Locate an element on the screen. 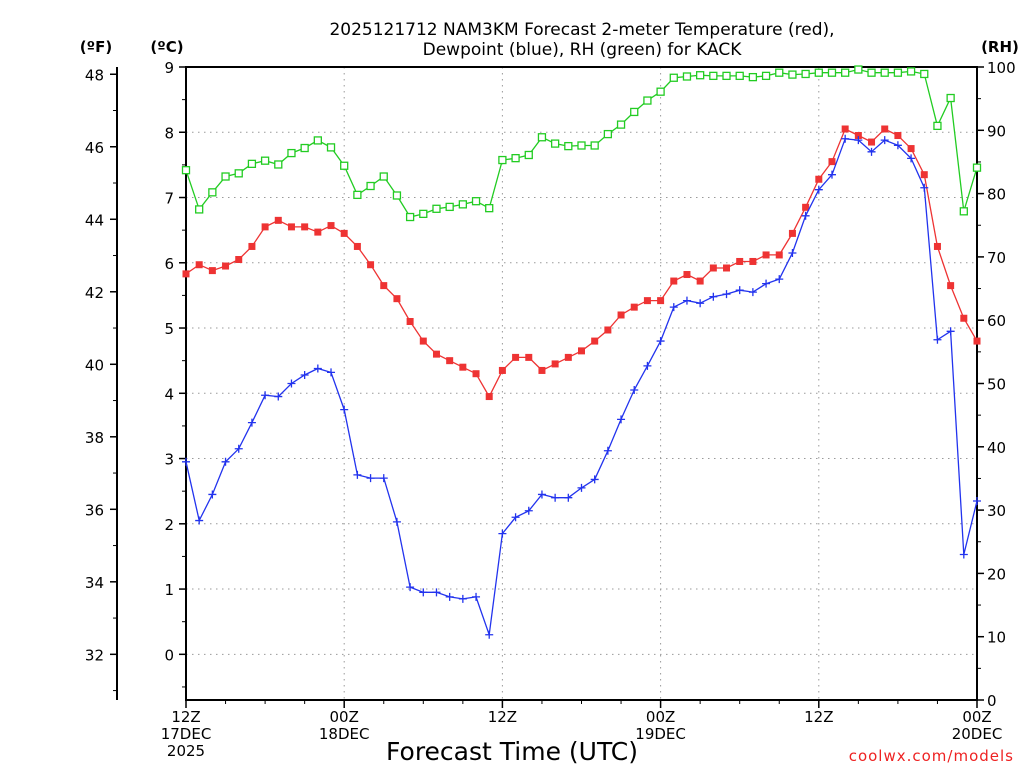  rh-tick-label: 60 is located at coordinates (996, 321).